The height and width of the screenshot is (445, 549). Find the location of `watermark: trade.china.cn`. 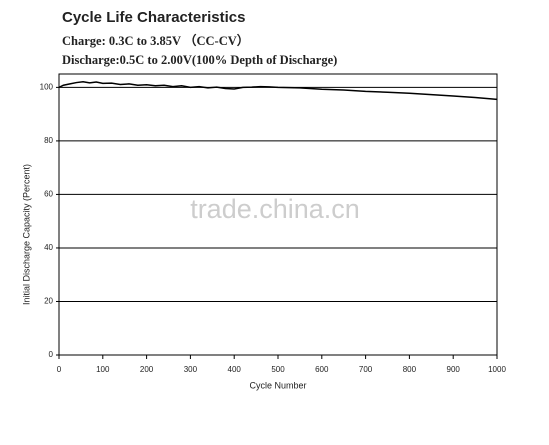

watermark: trade.china.cn is located at coordinates (275, 209).